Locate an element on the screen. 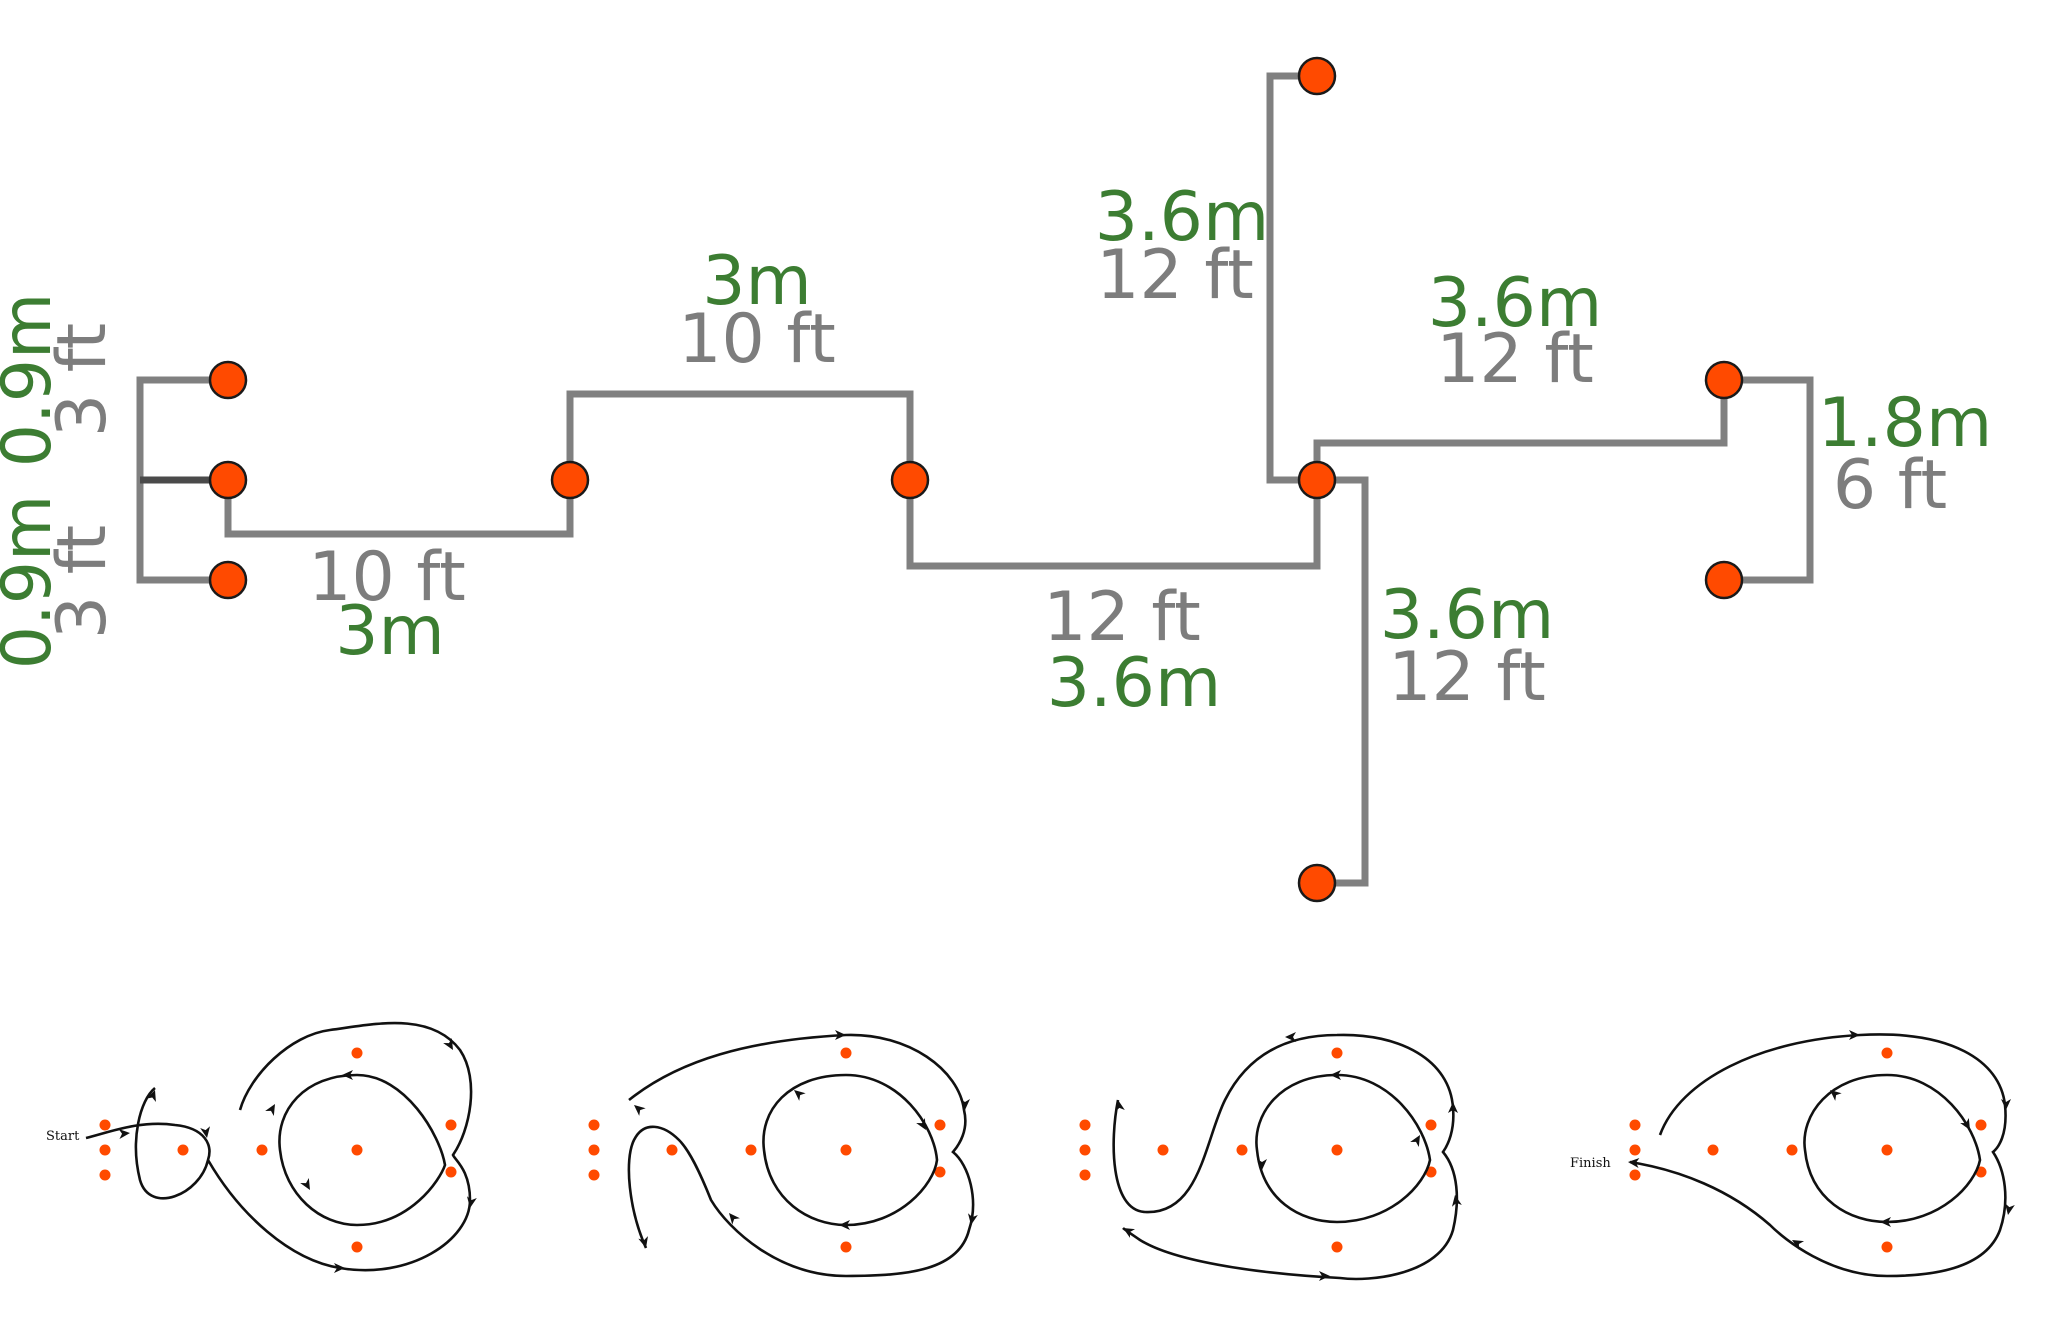 The image size is (2048, 1344). step-4-outer-path is located at coordinates (1818, 1155).